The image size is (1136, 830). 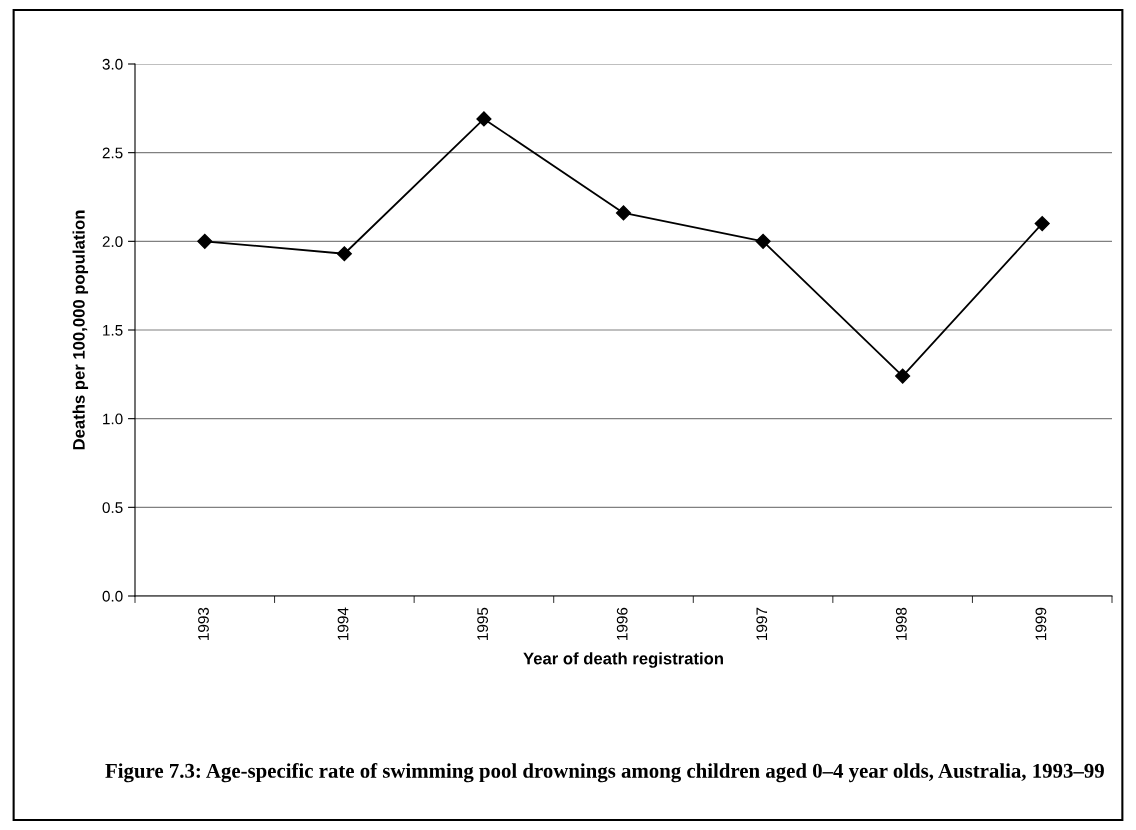 I want to click on y-tick-label: 1.0, so click(x=113, y=419).